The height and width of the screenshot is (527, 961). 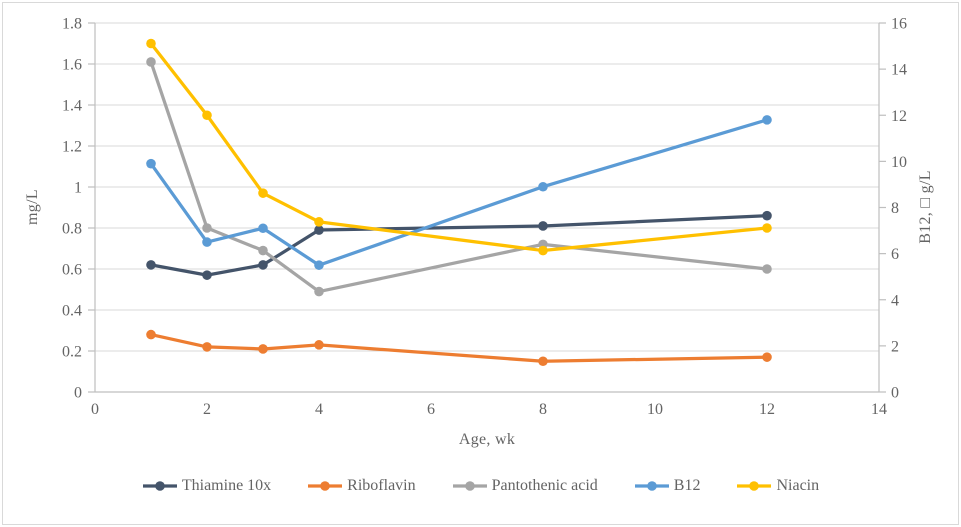 I want to click on legend-label-niacin: Niacin, so click(x=798, y=485).